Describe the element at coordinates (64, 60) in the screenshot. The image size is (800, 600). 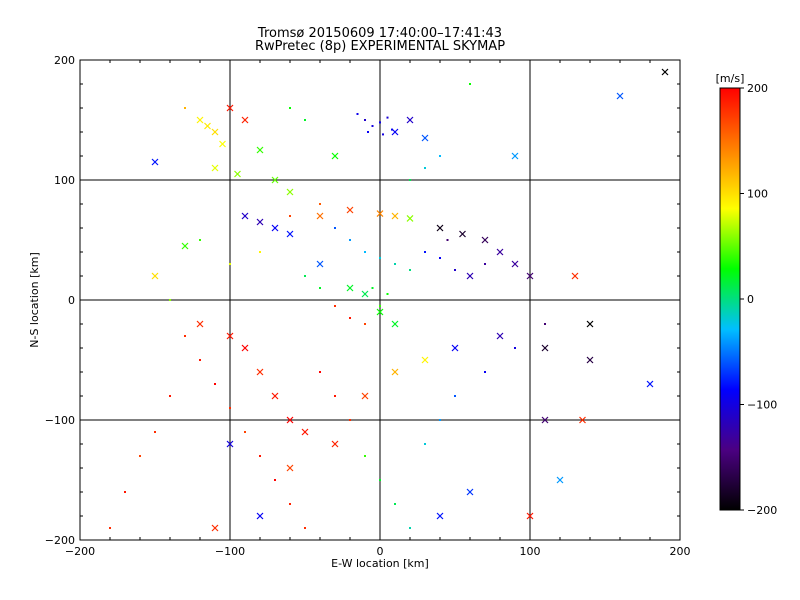
I see `y-tick-label: 200` at that location.